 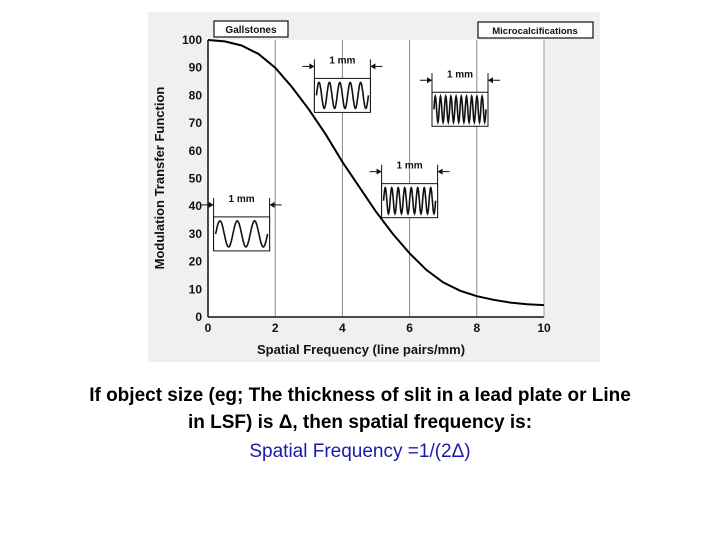 I want to click on x-tick-label: 10, so click(x=544, y=328).